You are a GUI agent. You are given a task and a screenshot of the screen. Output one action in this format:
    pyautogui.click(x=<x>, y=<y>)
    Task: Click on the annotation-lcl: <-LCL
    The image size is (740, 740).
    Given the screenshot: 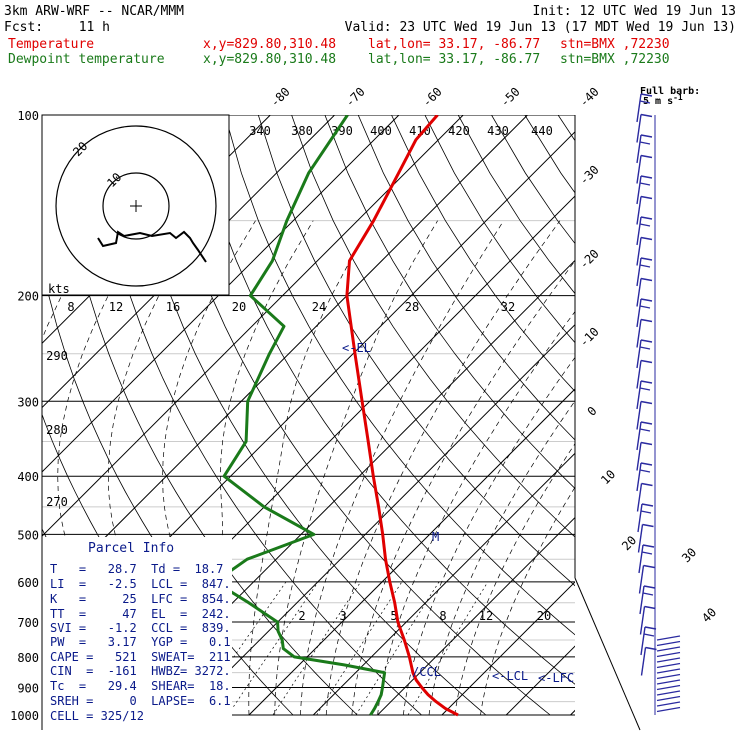 What is the action you would take?
    pyautogui.click(x=510, y=676)
    